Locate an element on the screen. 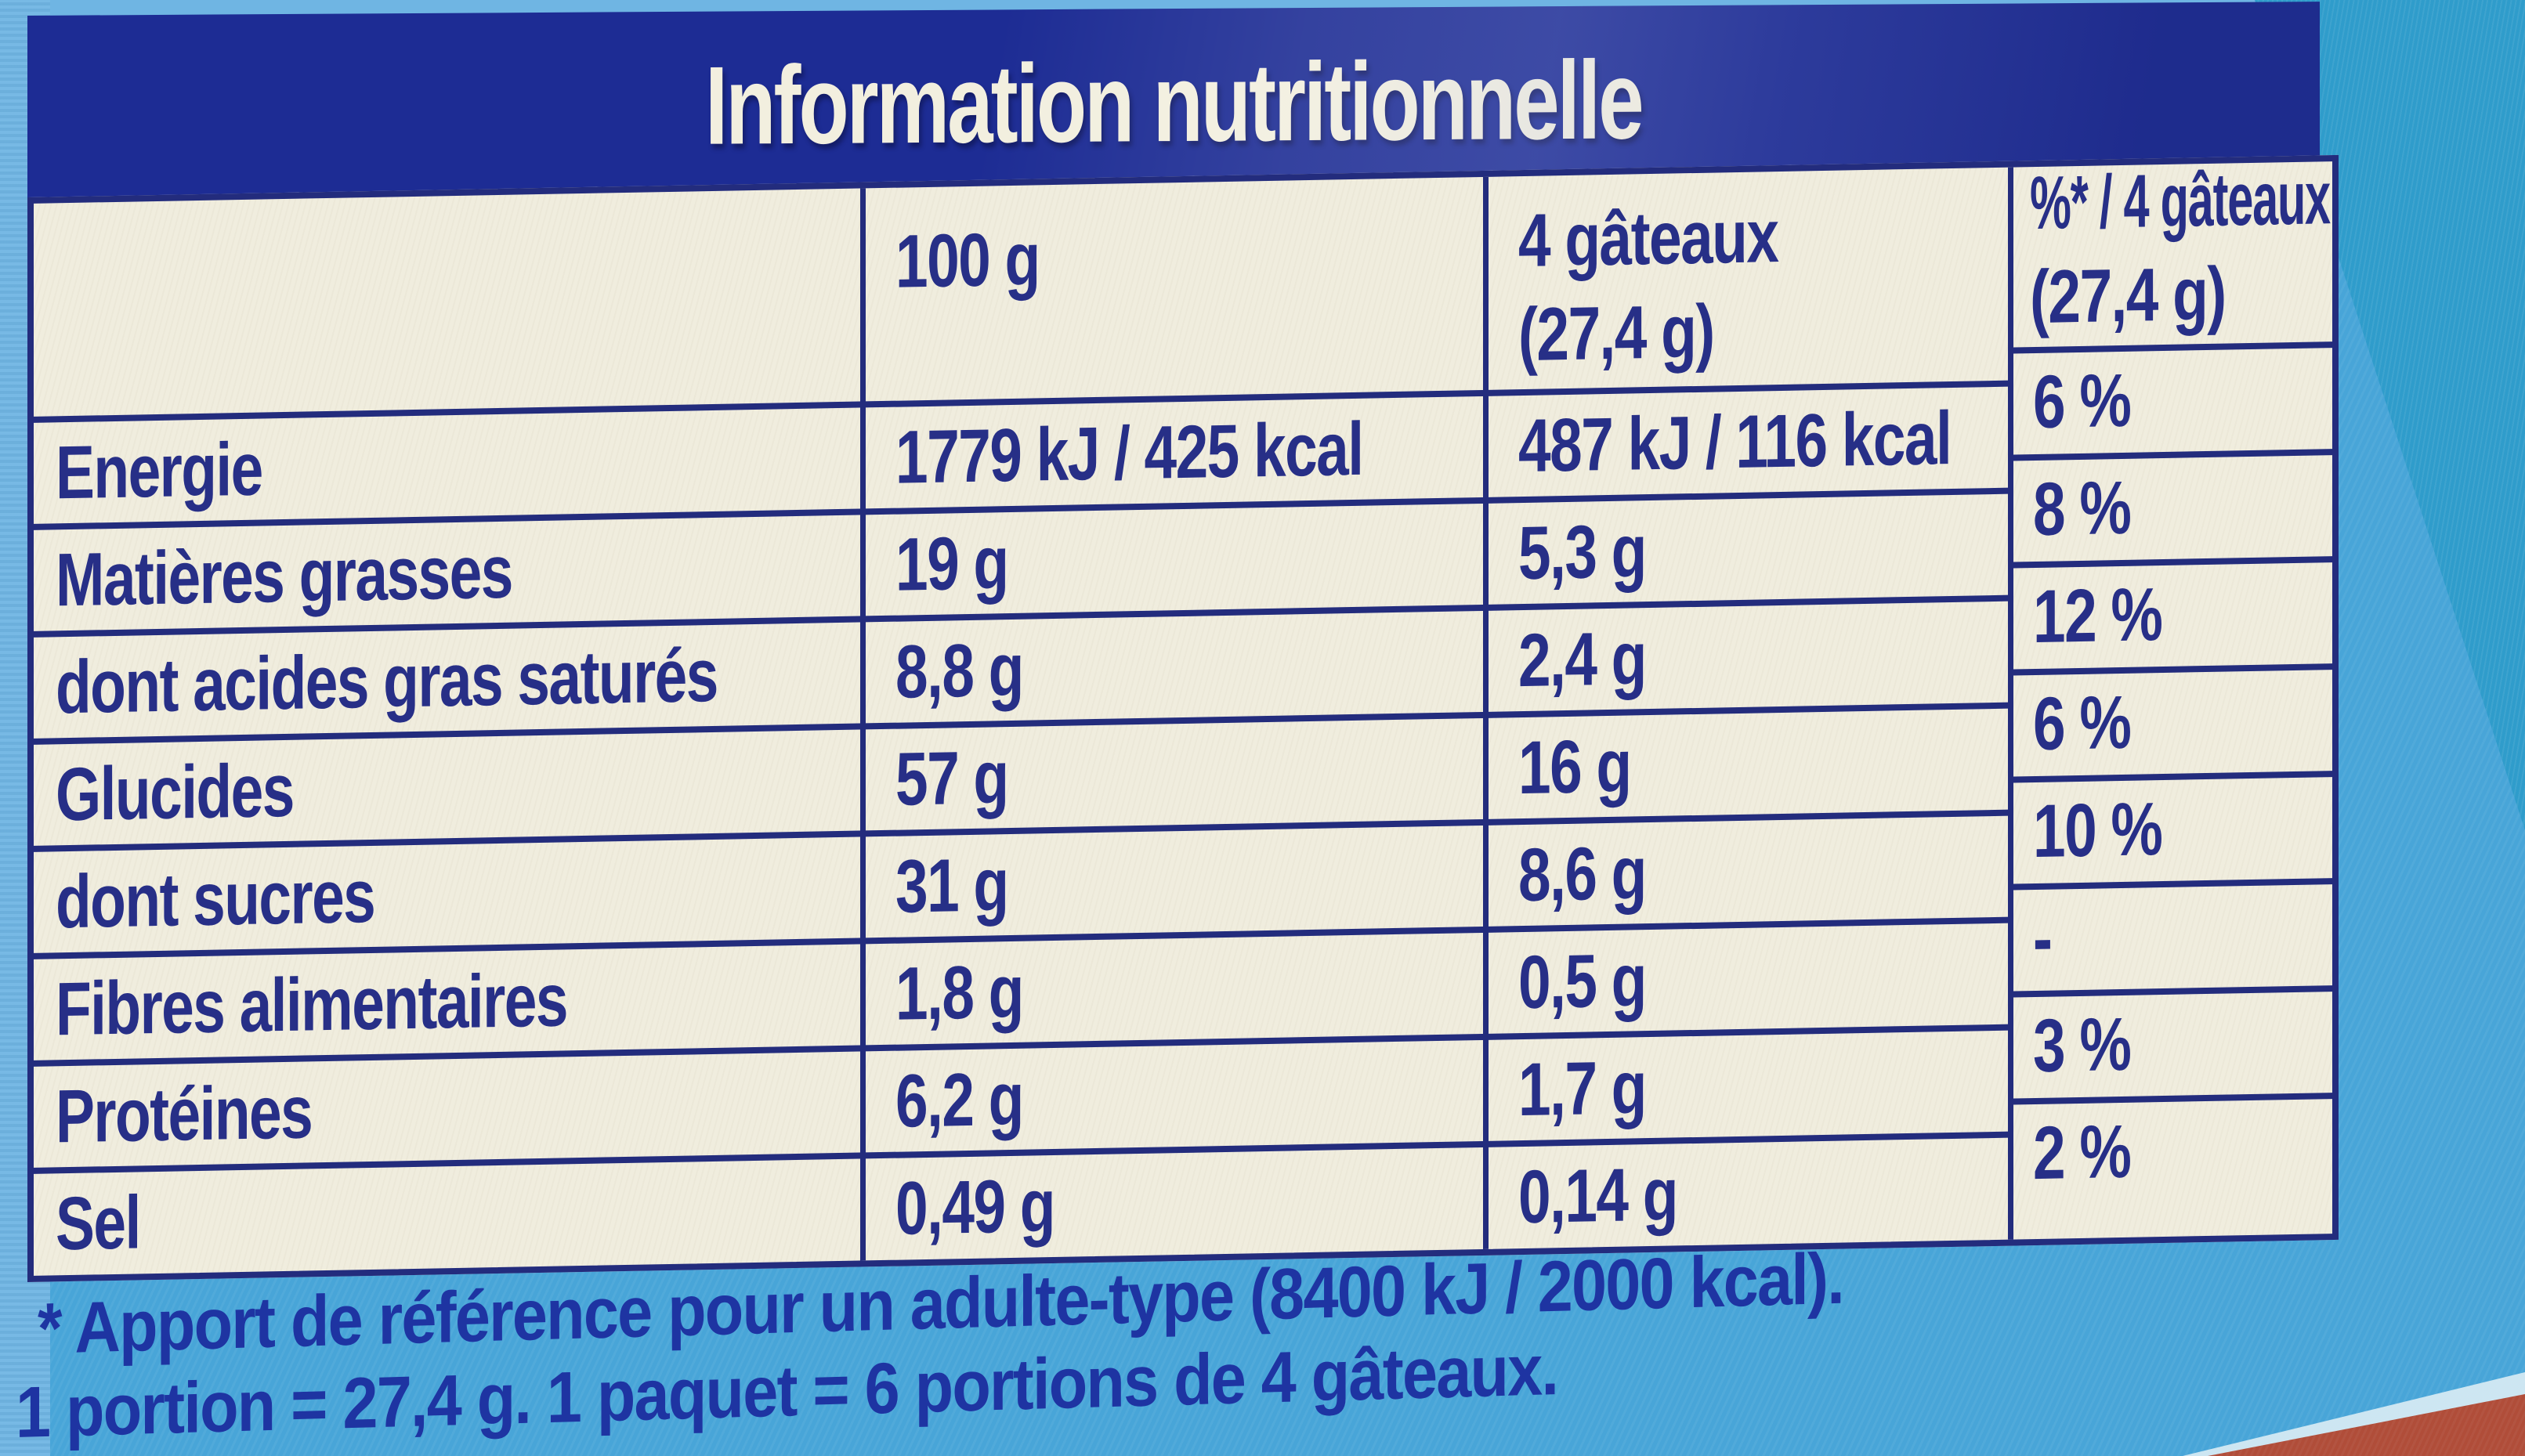 The width and height of the screenshot is (2525, 1456). value-percent-ri: 3 % is located at coordinates (2082, 1045).